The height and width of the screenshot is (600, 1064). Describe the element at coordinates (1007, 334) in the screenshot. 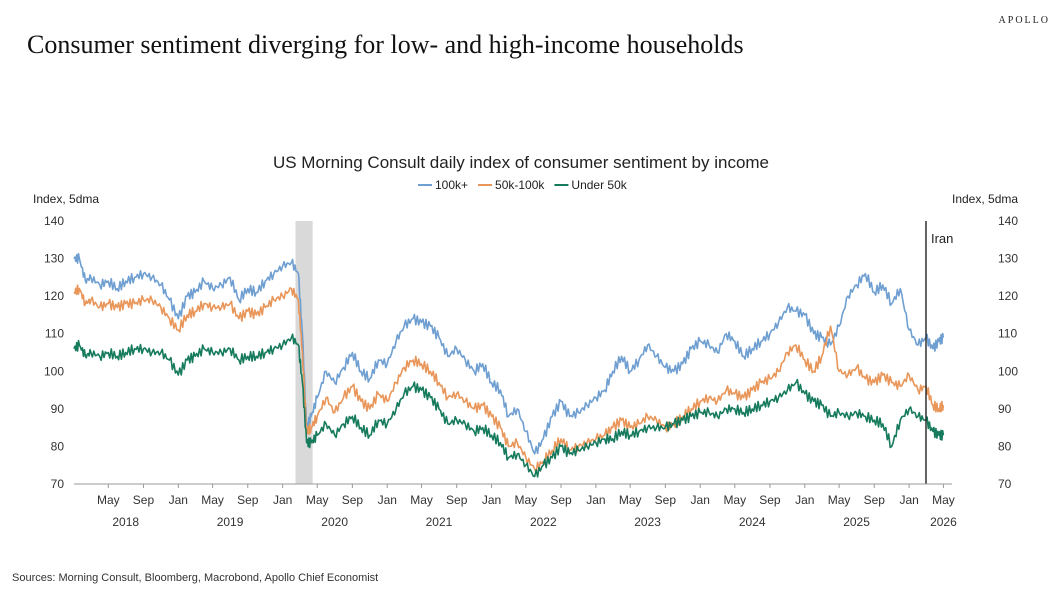

I see `y-tick-label-right: 110` at that location.